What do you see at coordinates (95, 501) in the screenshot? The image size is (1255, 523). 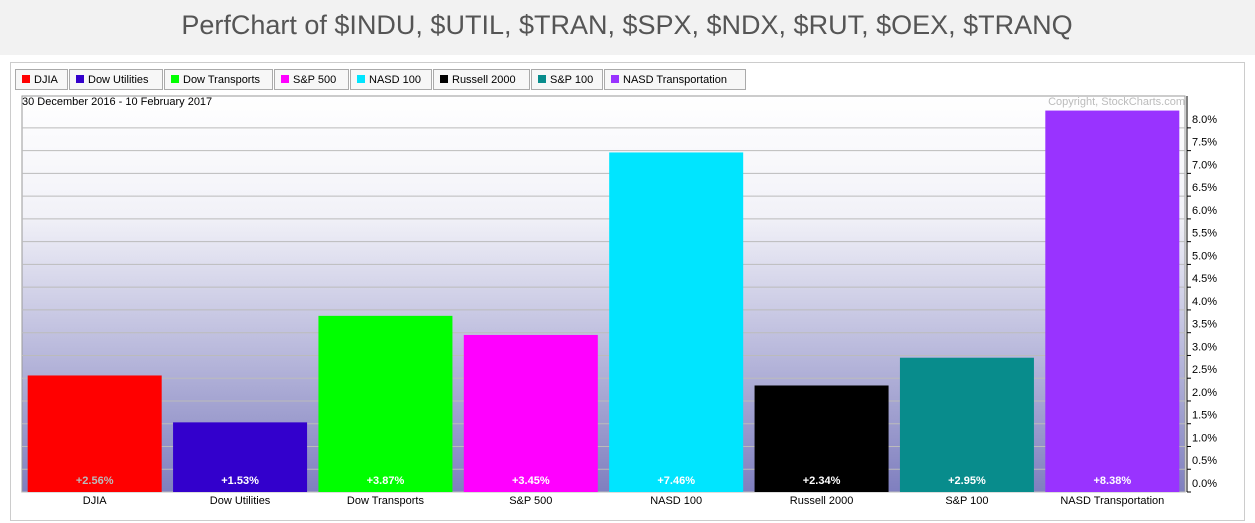 I see `x-tick-label: DJIA` at bounding box center [95, 501].